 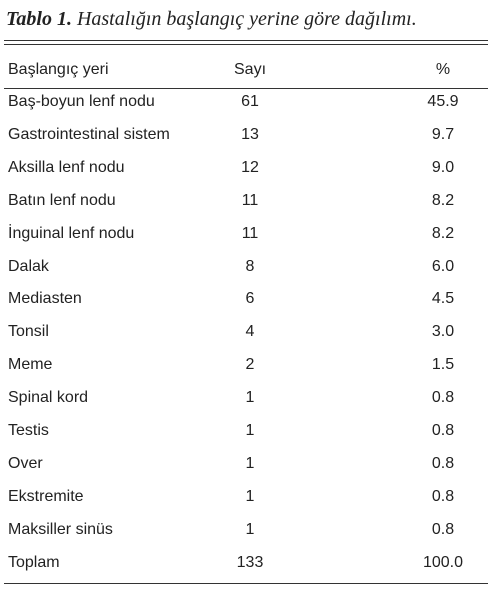 I want to click on site-cell: Mediasten, so click(x=45, y=299).